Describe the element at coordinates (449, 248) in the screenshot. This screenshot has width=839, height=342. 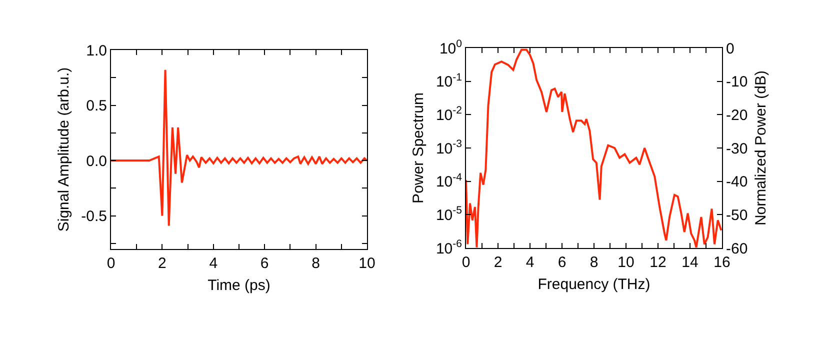
I see `y-tick-label: 10$^{-6}$` at that location.